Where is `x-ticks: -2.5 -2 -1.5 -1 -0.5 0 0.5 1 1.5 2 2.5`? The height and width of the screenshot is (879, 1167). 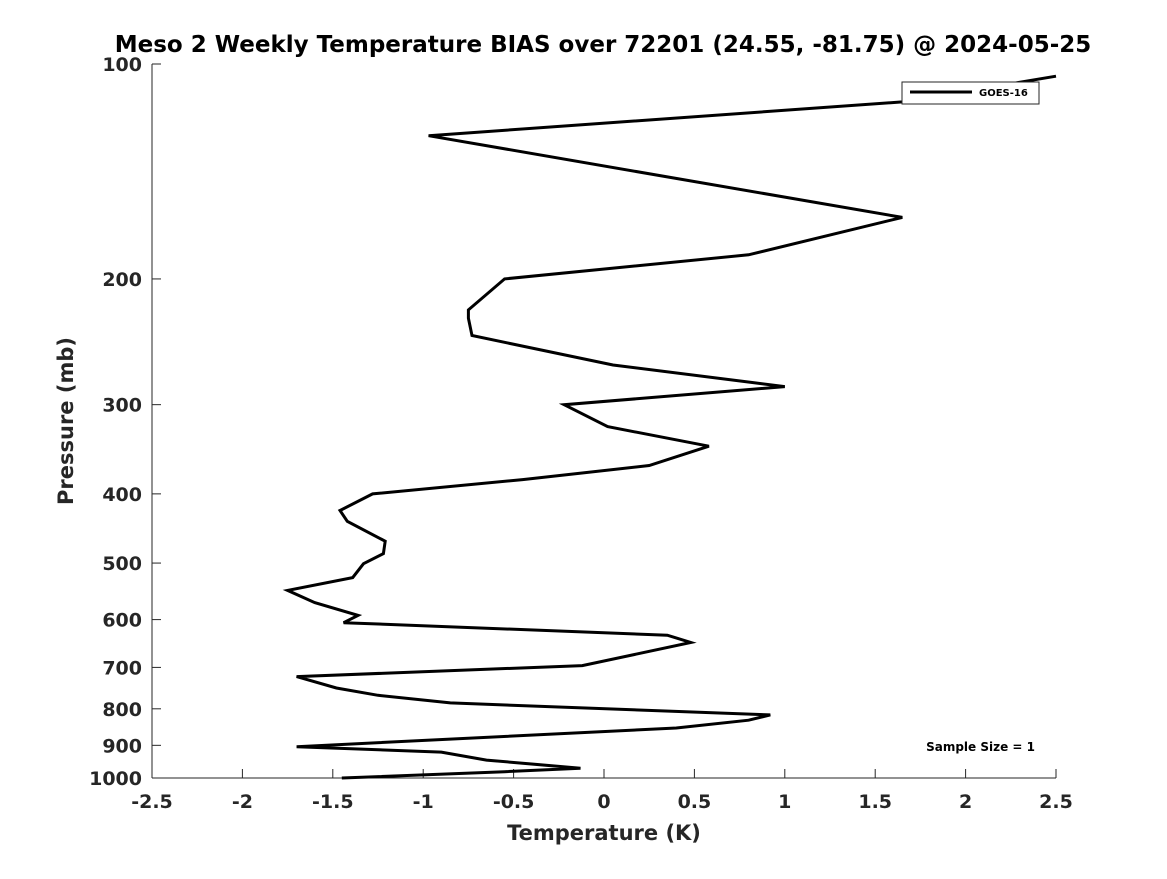 x-ticks: -2.5 -2 -1.5 -1 -0.5 0 0.5 1 1.5 2 2.5 is located at coordinates (602, 791).